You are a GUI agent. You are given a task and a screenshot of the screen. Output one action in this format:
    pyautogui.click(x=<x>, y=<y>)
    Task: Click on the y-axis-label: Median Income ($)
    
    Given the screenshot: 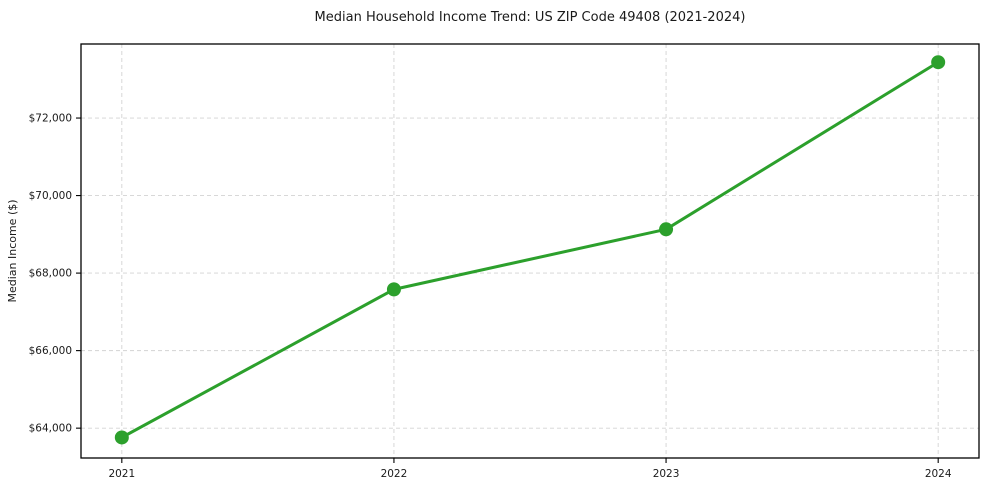 What is the action you would take?
    pyautogui.click(x=12, y=250)
    